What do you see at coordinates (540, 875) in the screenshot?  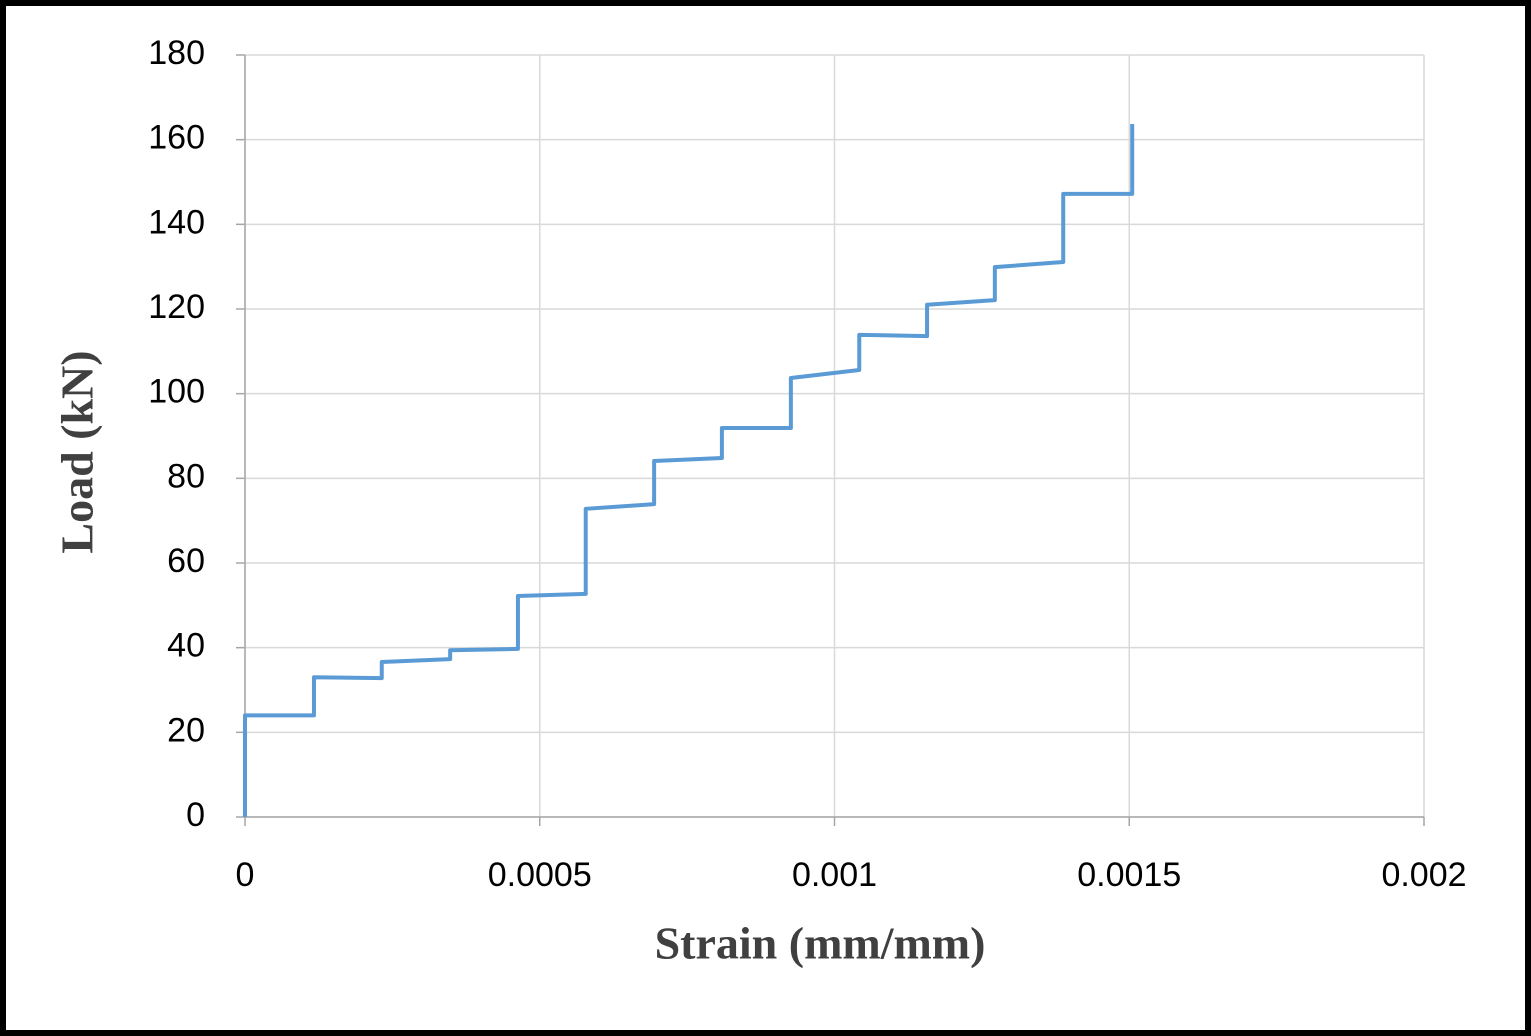 I see `x-tick-label: 0.0005` at bounding box center [540, 875].